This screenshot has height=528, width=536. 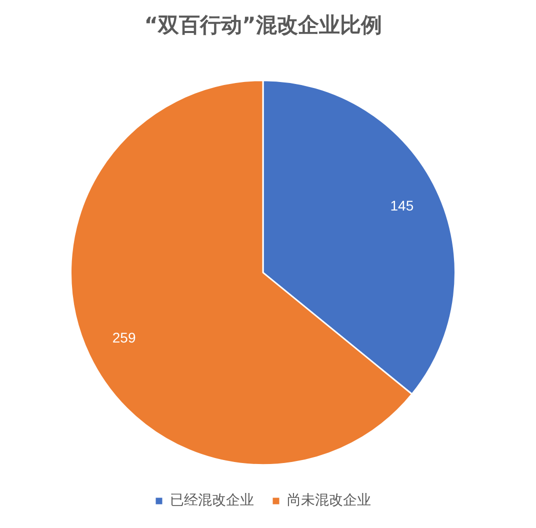 What do you see at coordinates (402, 206) in the screenshot?
I see `data-label: 145` at bounding box center [402, 206].